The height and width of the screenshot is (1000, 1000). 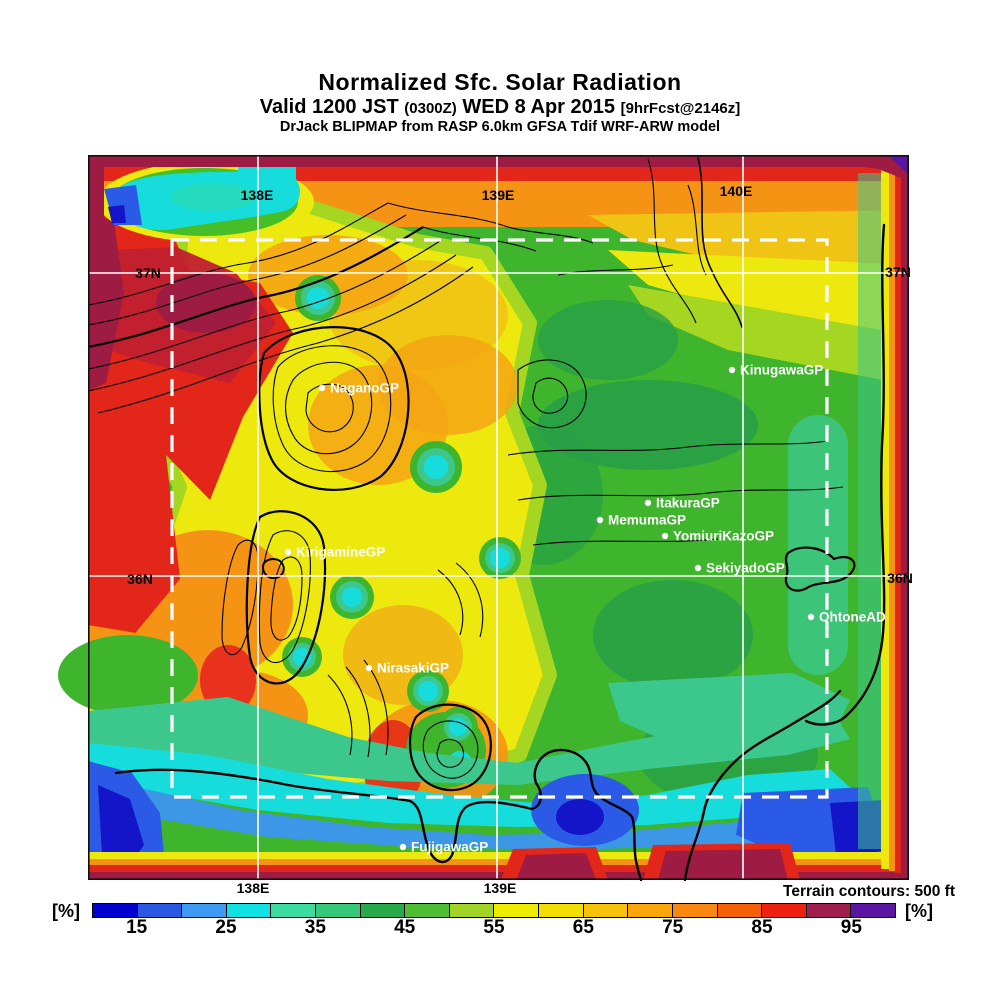 What do you see at coordinates (688, 503) in the screenshot?
I see `station-label: ItakuraGP` at bounding box center [688, 503].